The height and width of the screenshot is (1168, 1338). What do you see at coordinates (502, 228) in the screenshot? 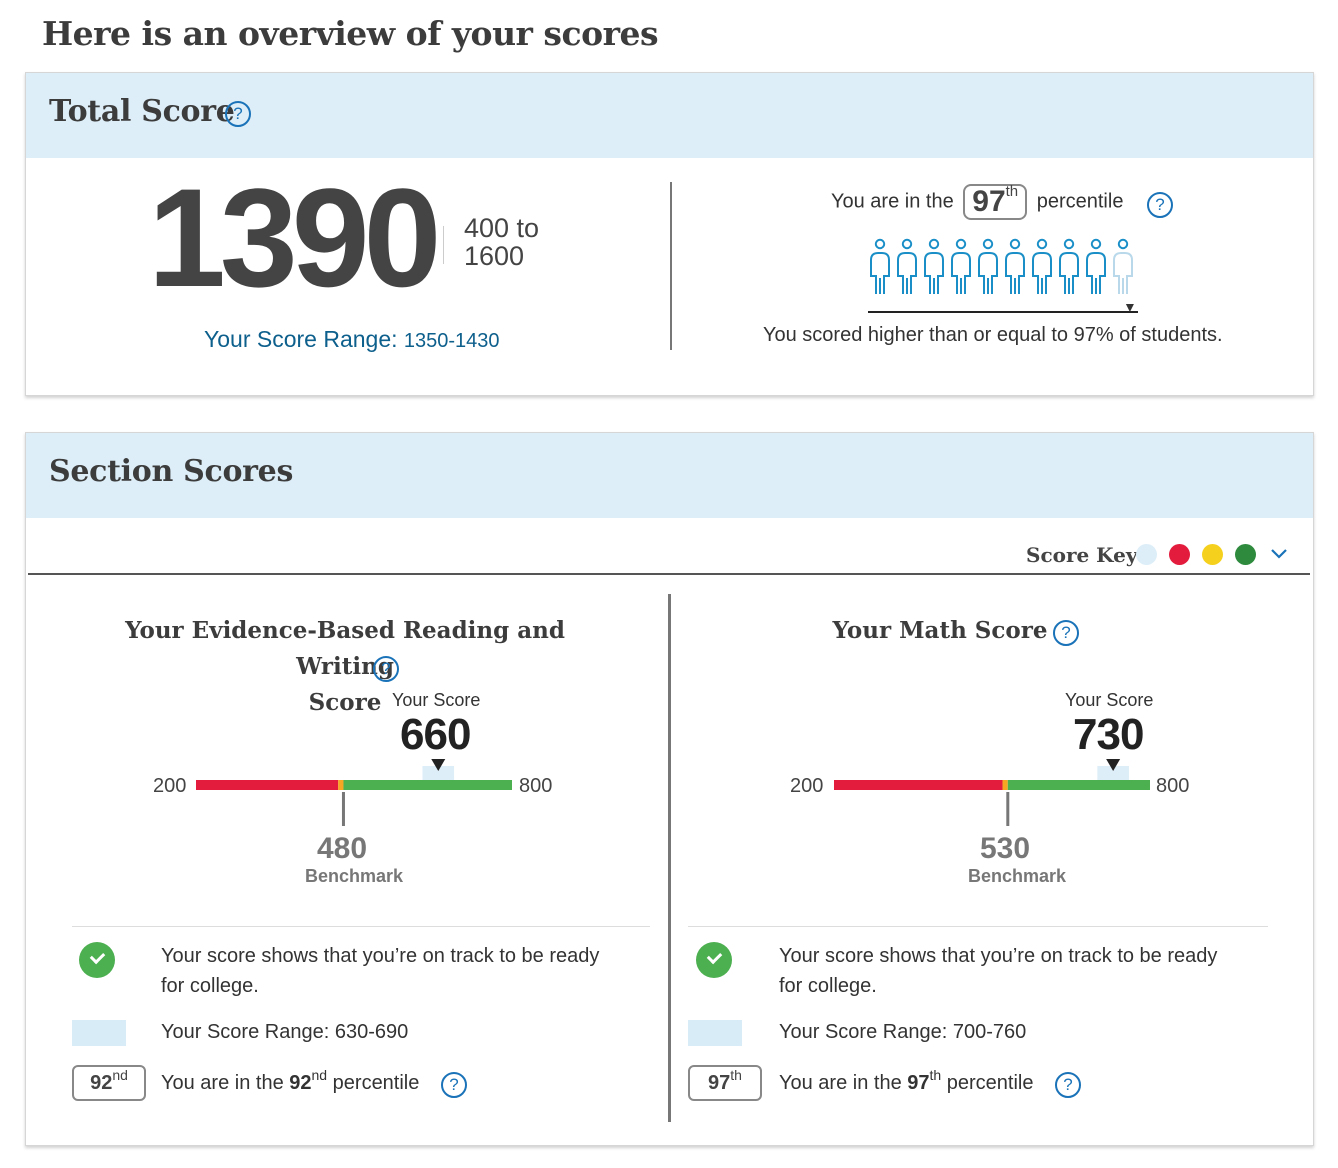
I see `score-scale-top: 400 to` at bounding box center [502, 228].